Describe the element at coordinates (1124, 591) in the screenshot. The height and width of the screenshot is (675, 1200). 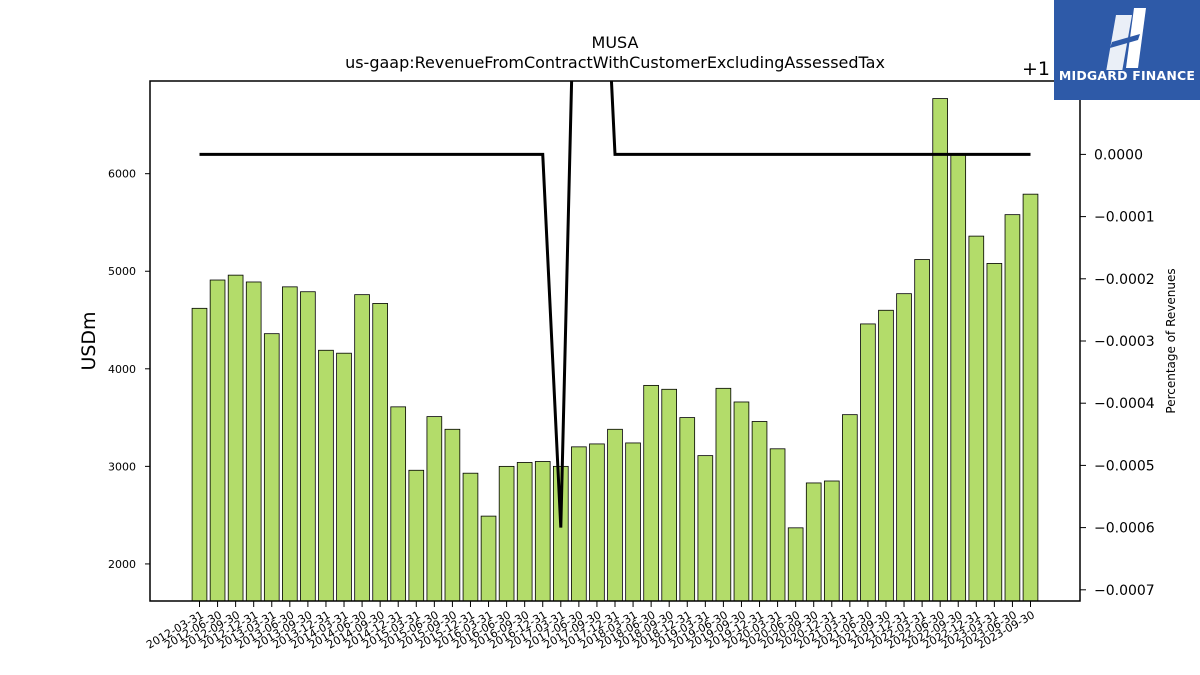
I see `y2-tick-label: −0.0007` at that location.